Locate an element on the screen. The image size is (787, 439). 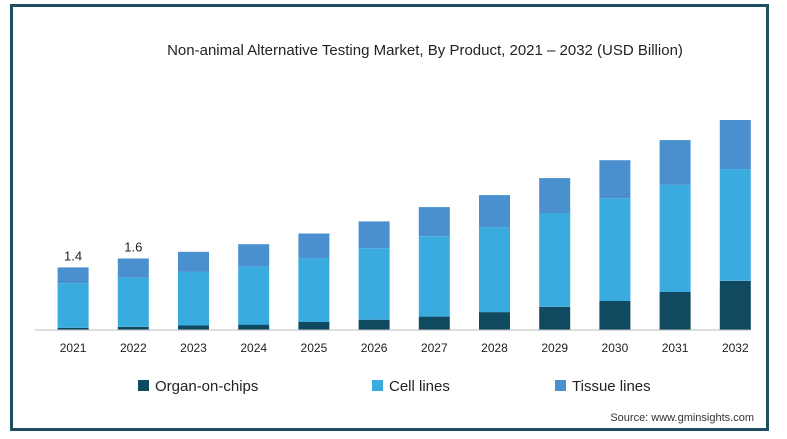
bar-cell-lines-2025 is located at coordinates (314, 290).